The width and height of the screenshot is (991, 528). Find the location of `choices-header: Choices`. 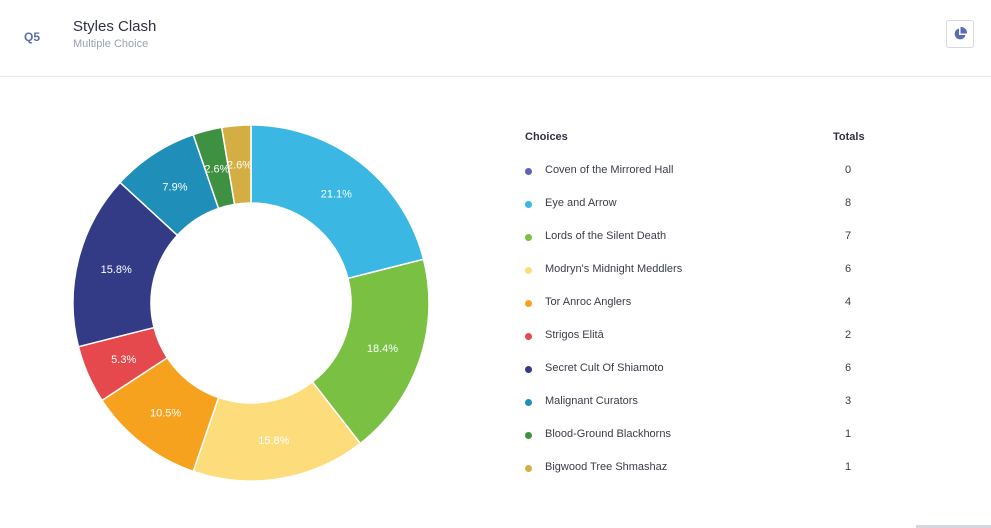

choices-header: Choices is located at coordinates (546, 137).